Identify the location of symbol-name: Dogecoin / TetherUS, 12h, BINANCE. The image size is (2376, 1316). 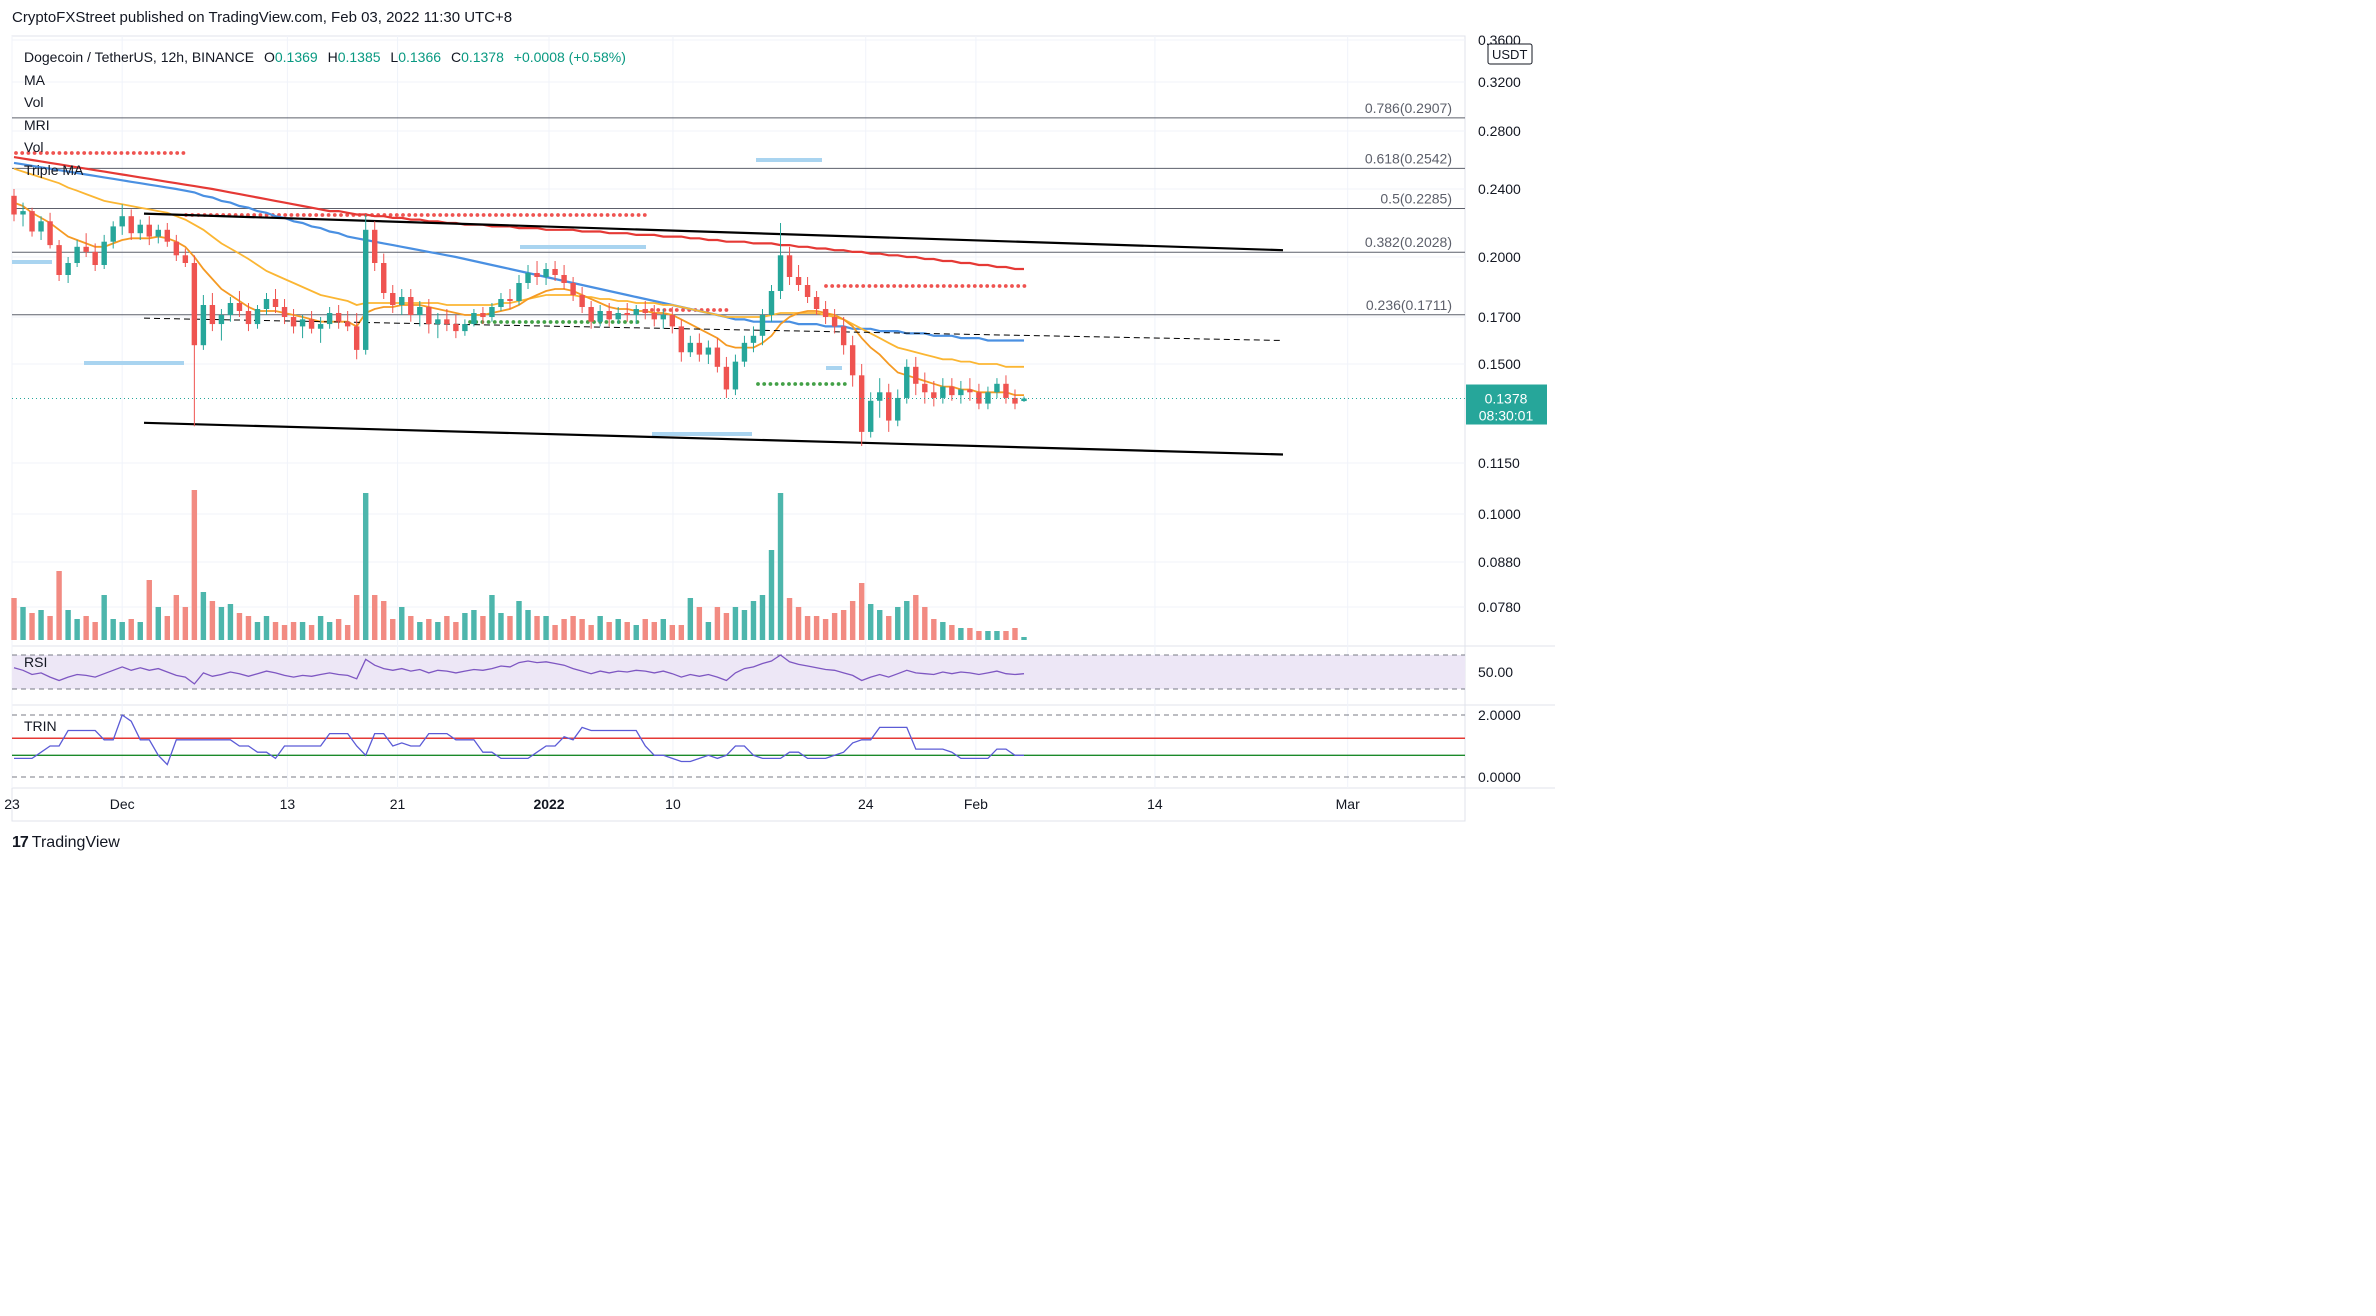
(139, 57).